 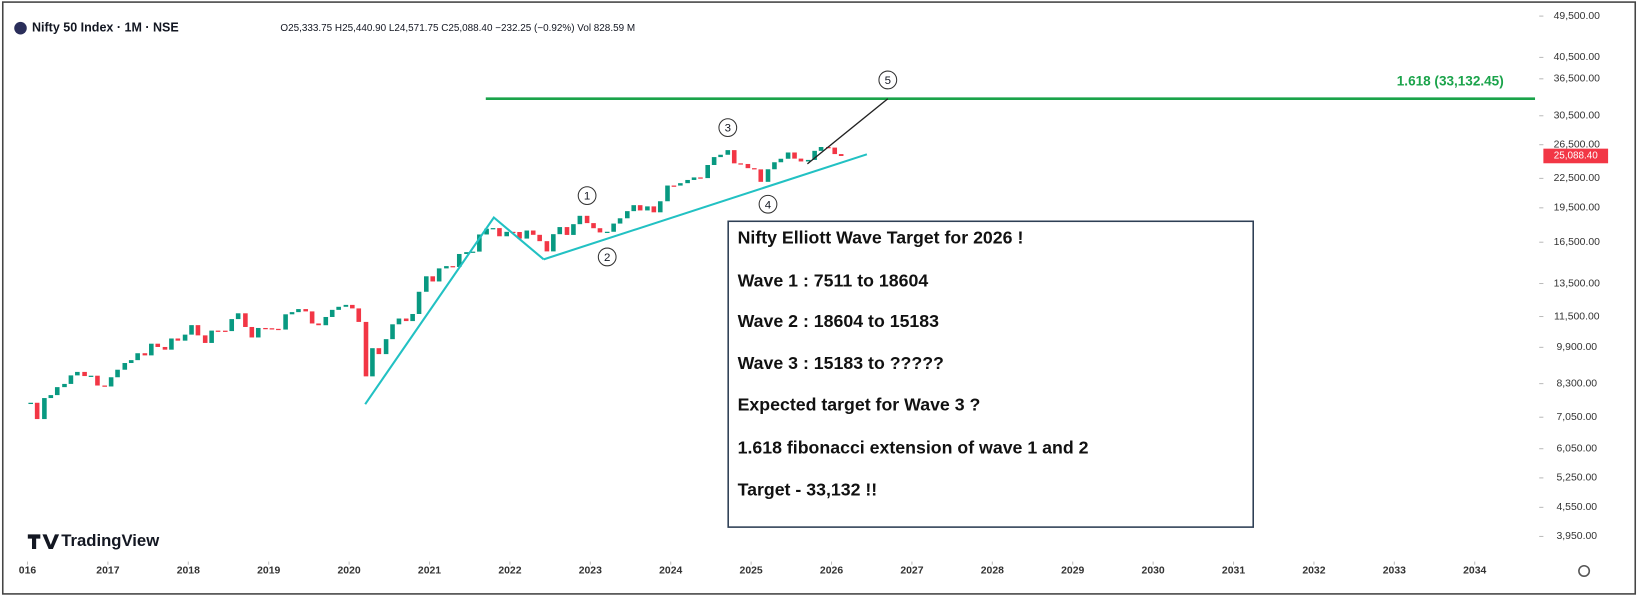 I want to click on wave-label: 3, so click(x=728, y=129).